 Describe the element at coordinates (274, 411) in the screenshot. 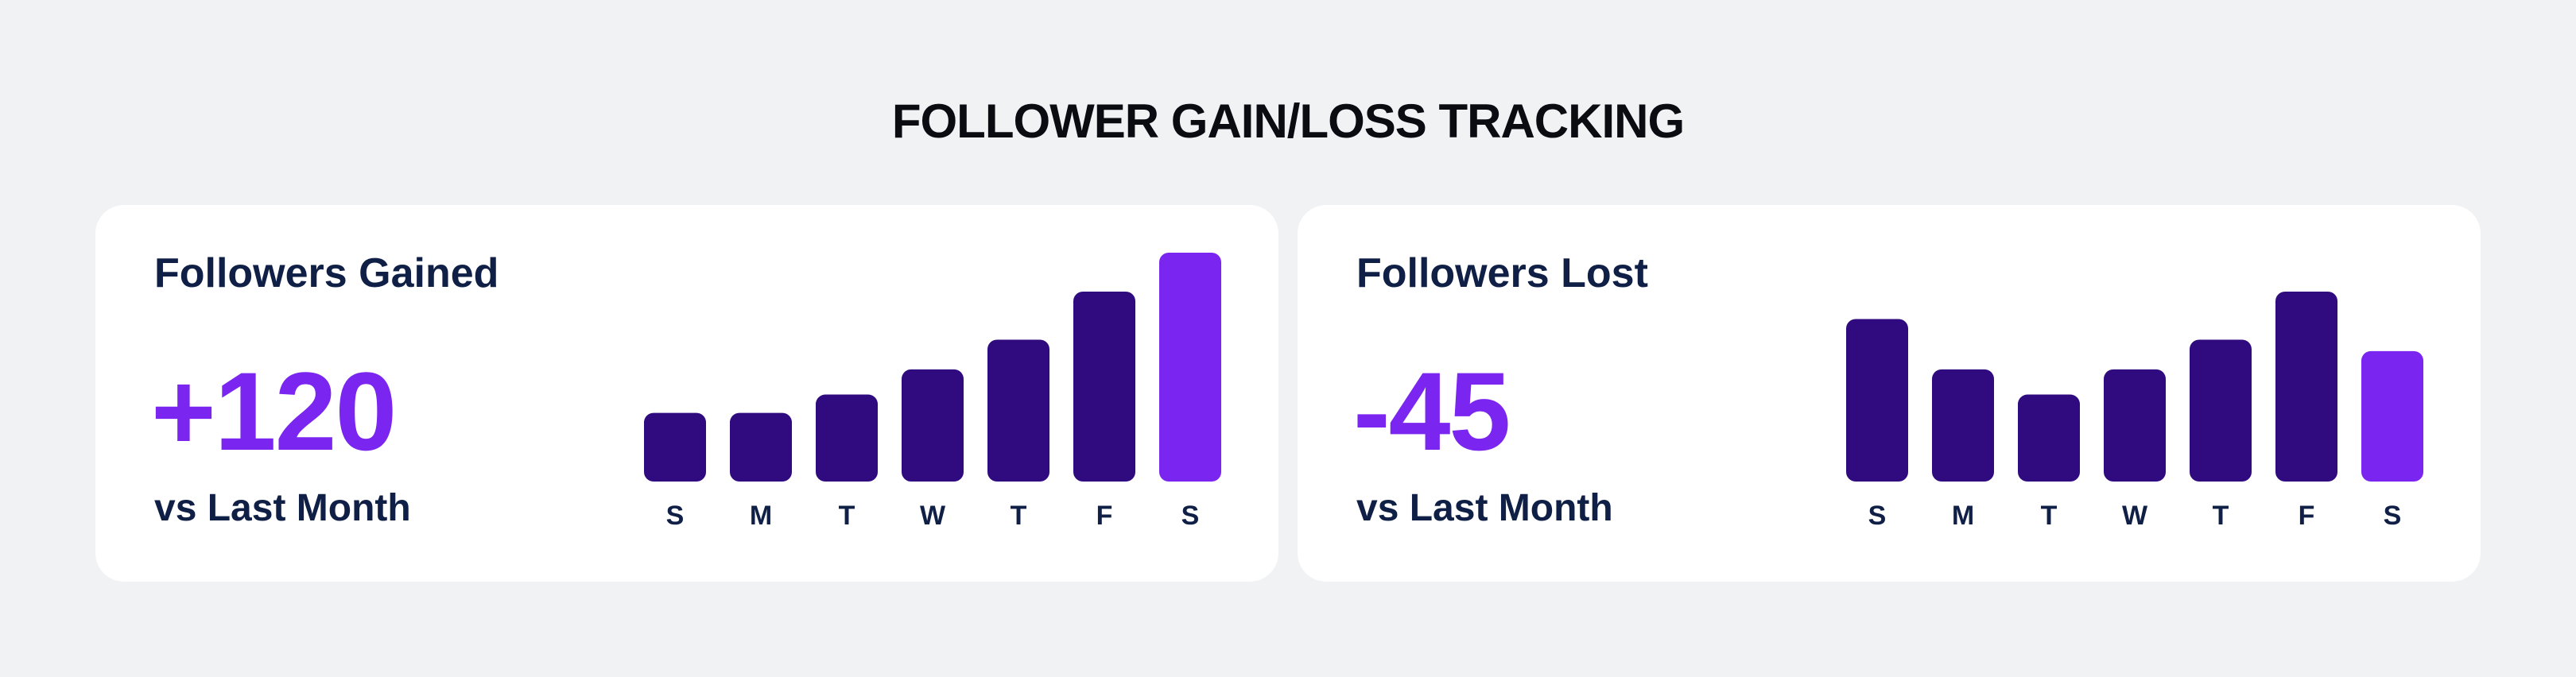

I see `followers-gained-value: +120` at that location.